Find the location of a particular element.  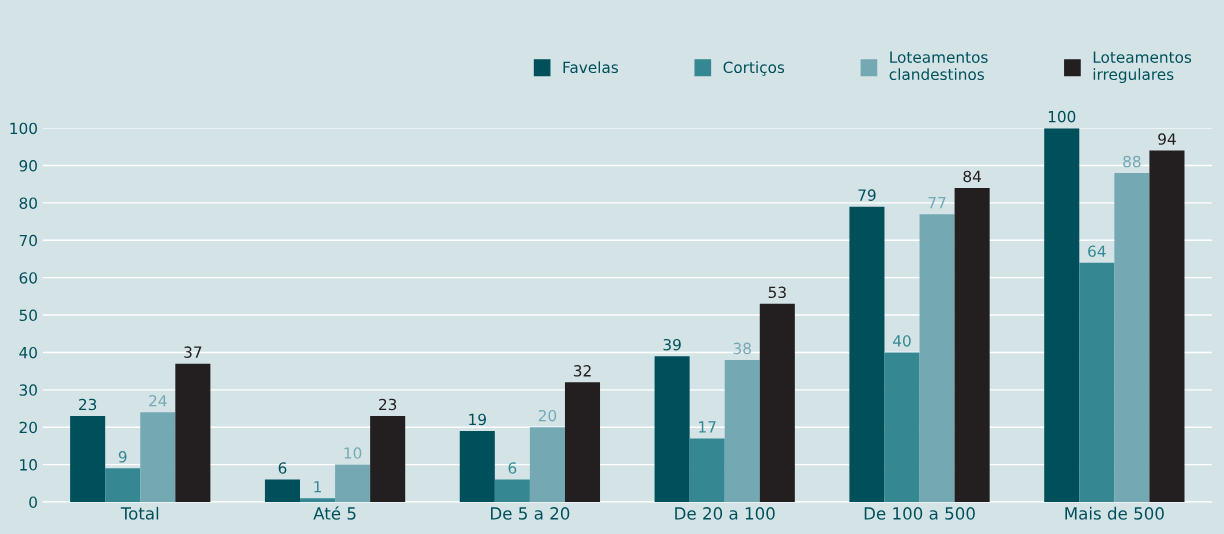

data-label: 17 is located at coordinates (707, 427).